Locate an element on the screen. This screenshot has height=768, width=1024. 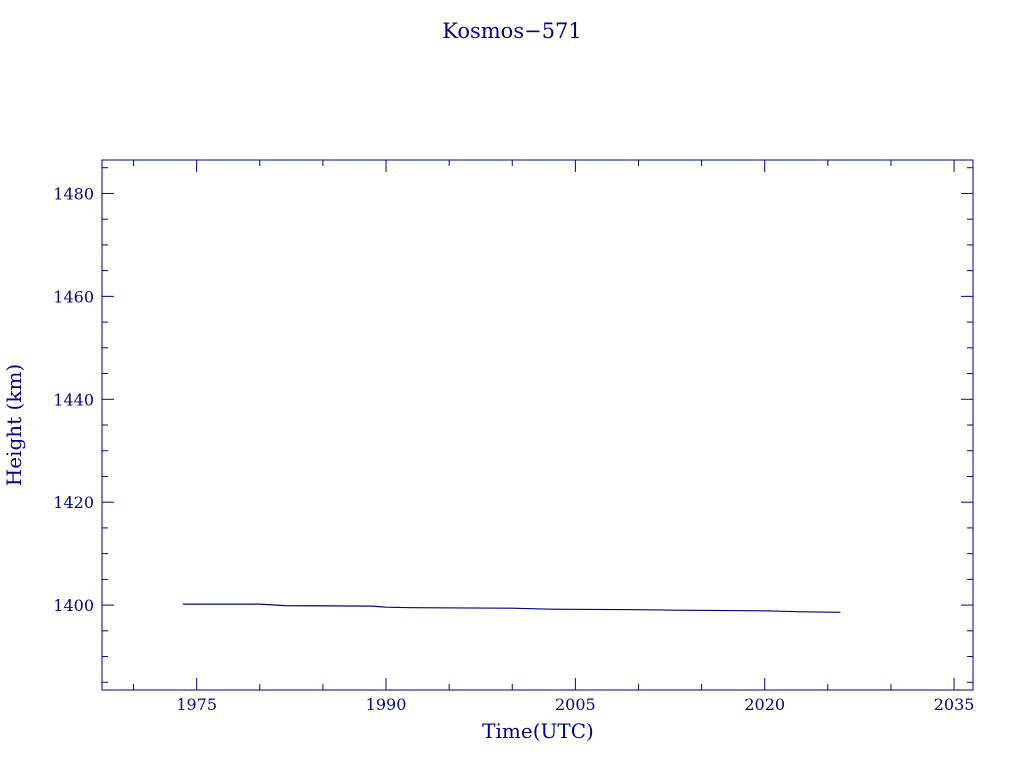
x-tick-label: 2005 is located at coordinates (575, 704).